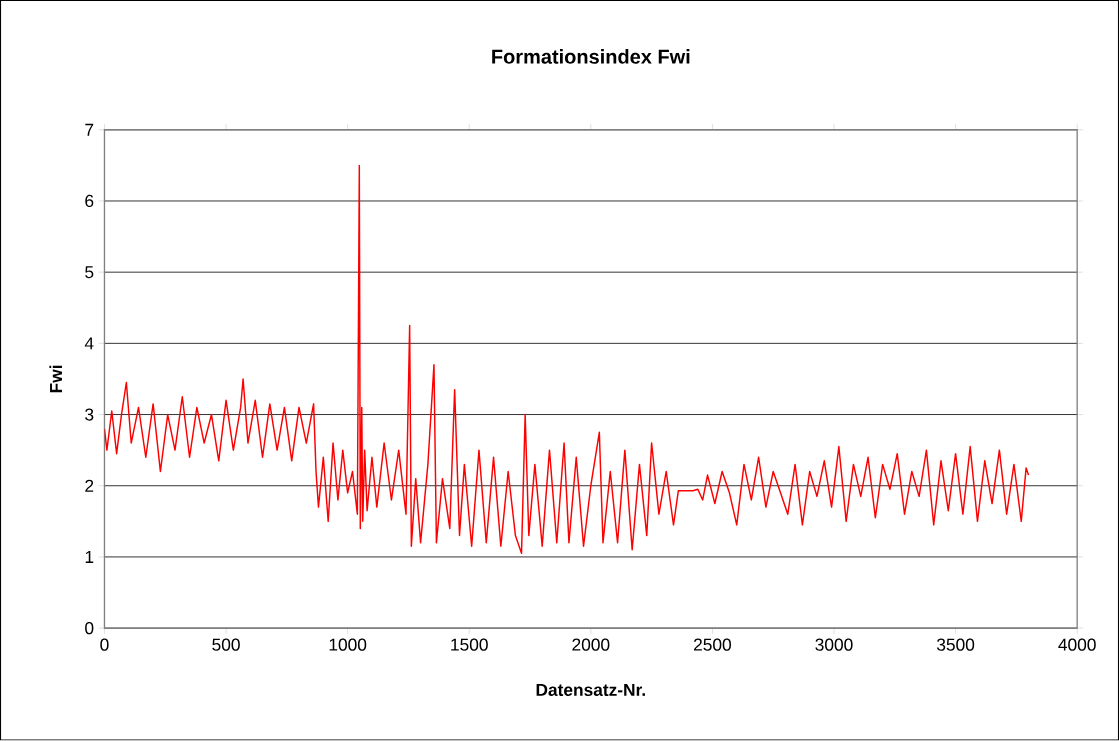 The width and height of the screenshot is (1119, 741). I want to click on x-tick-label: 1500, so click(469, 644).